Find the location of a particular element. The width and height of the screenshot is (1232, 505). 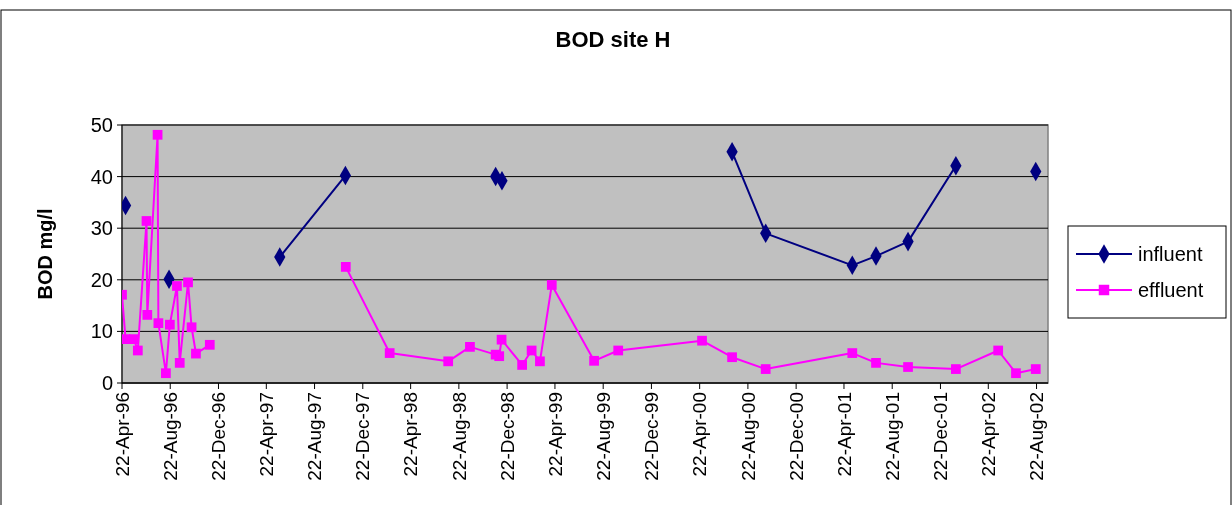

x-tick-label: 22-Apr-02 is located at coordinates (988, 434).